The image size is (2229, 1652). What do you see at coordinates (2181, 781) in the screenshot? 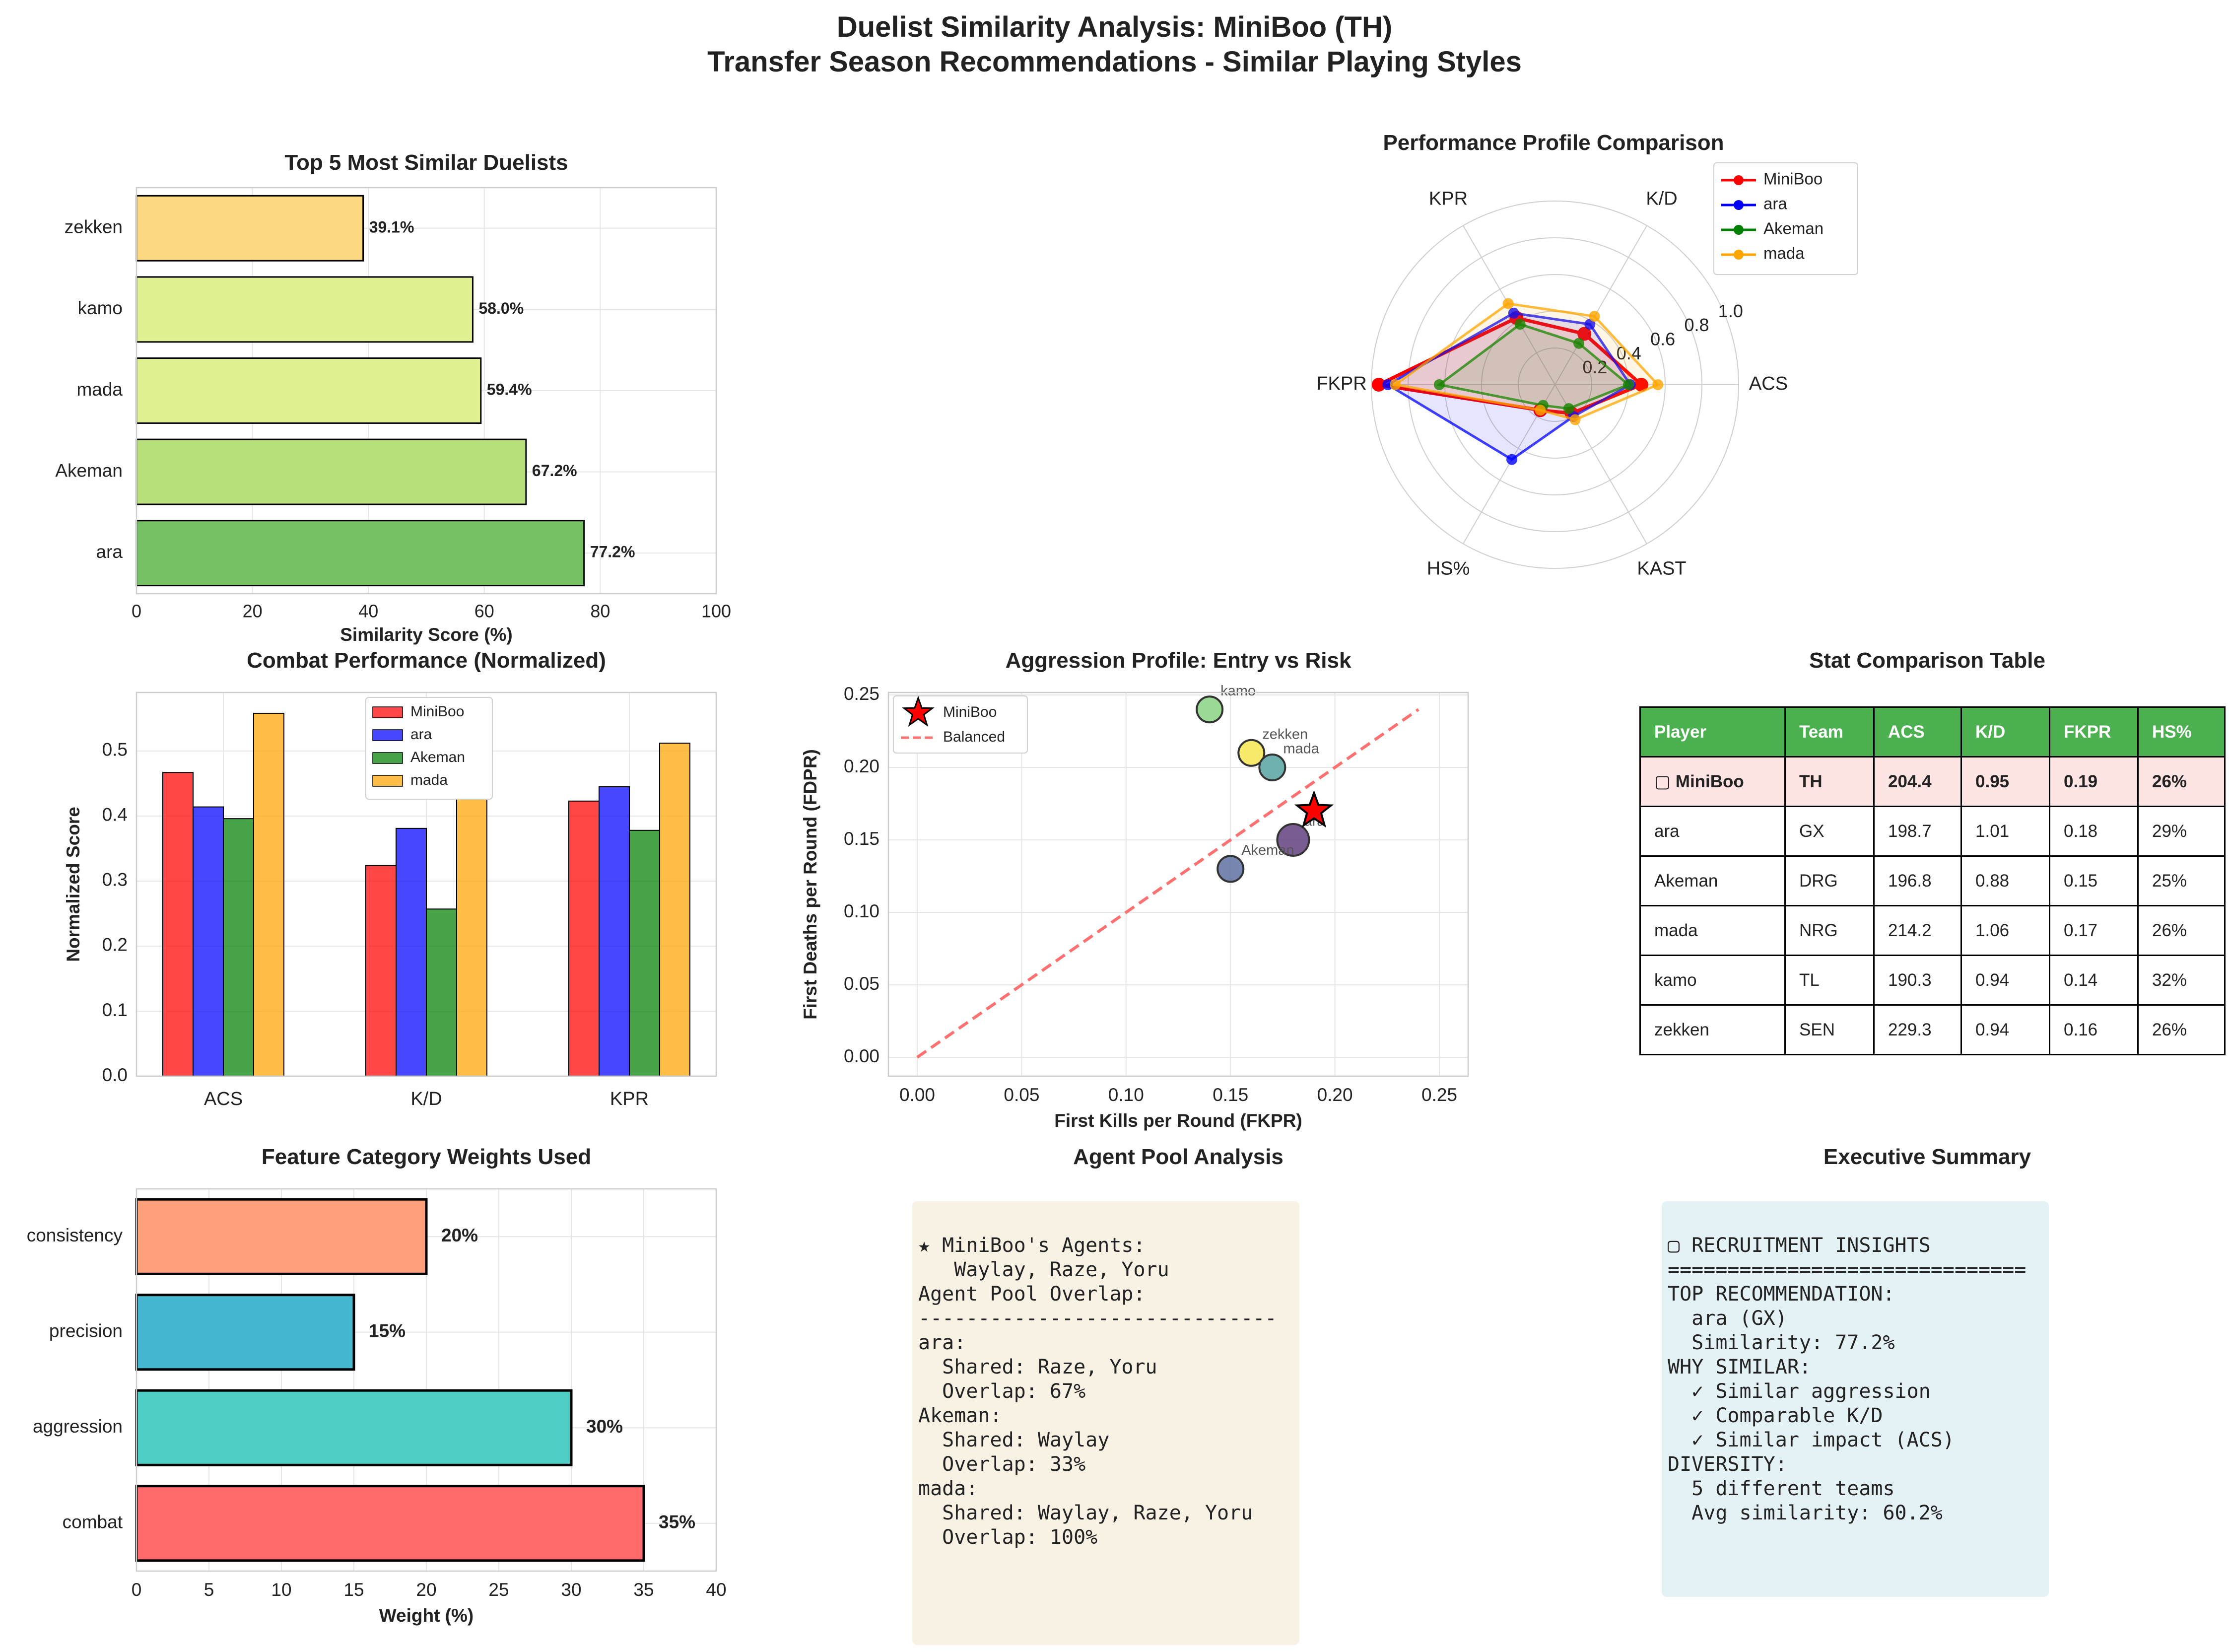
I see `table-cell: 26%` at bounding box center [2181, 781].